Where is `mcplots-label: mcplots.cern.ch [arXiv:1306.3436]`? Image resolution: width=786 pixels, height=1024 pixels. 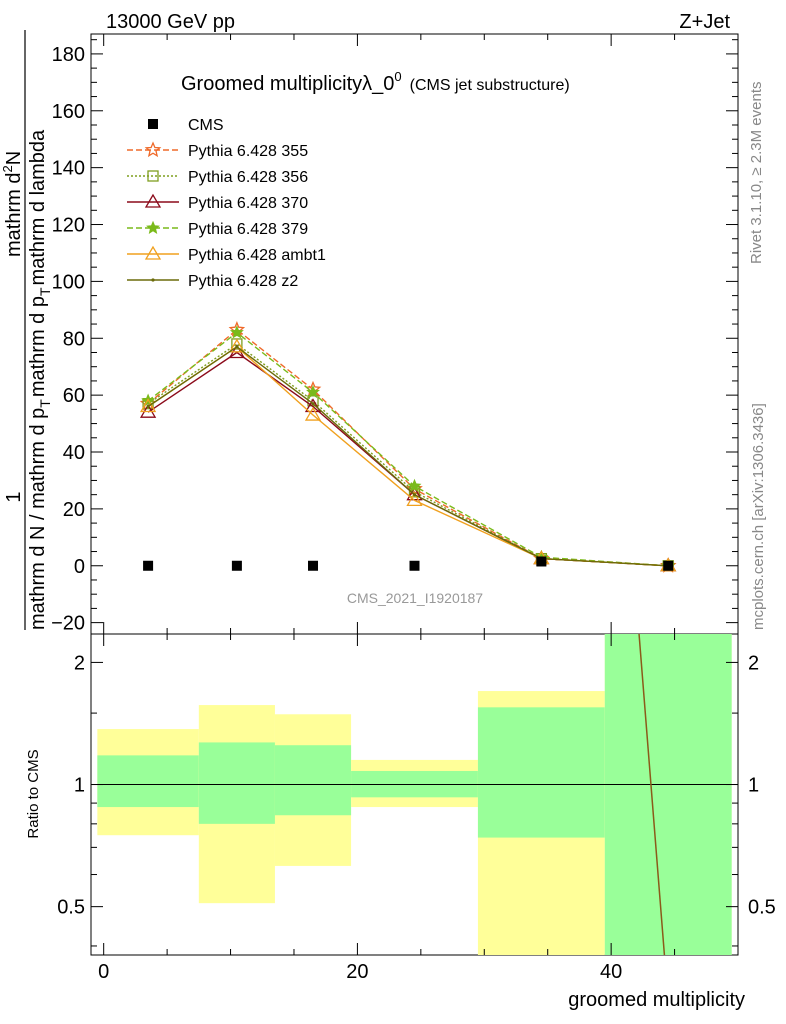
mcplots-label: mcplots.cern.ch [arXiv:1306.3436] is located at coordinates (758, 516).